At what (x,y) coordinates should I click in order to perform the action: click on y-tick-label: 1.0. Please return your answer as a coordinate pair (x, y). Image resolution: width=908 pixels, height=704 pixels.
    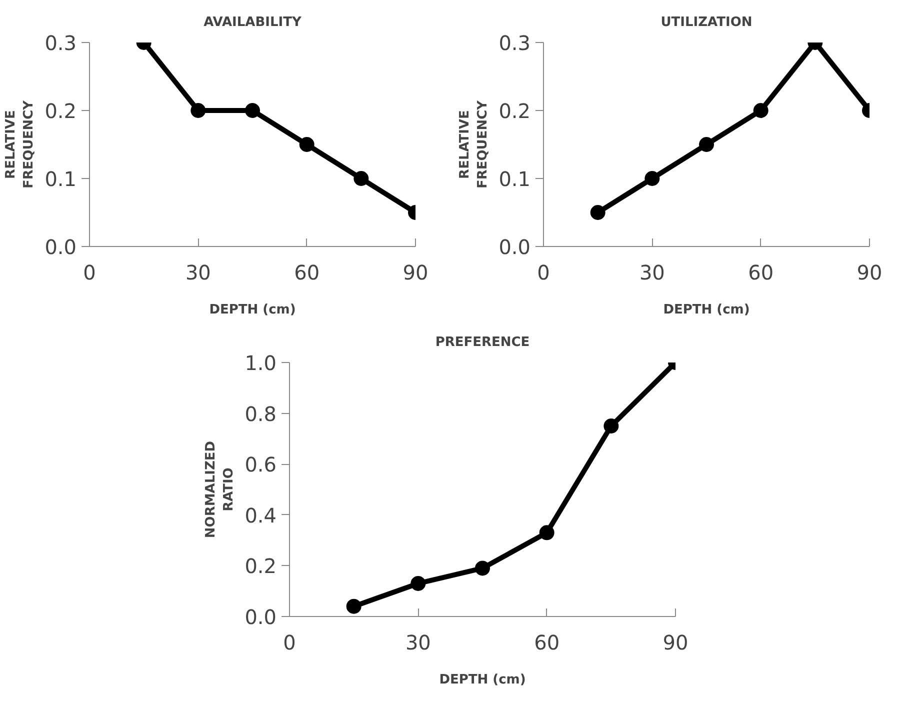
    Looking at the image, I should click on (260, 363).